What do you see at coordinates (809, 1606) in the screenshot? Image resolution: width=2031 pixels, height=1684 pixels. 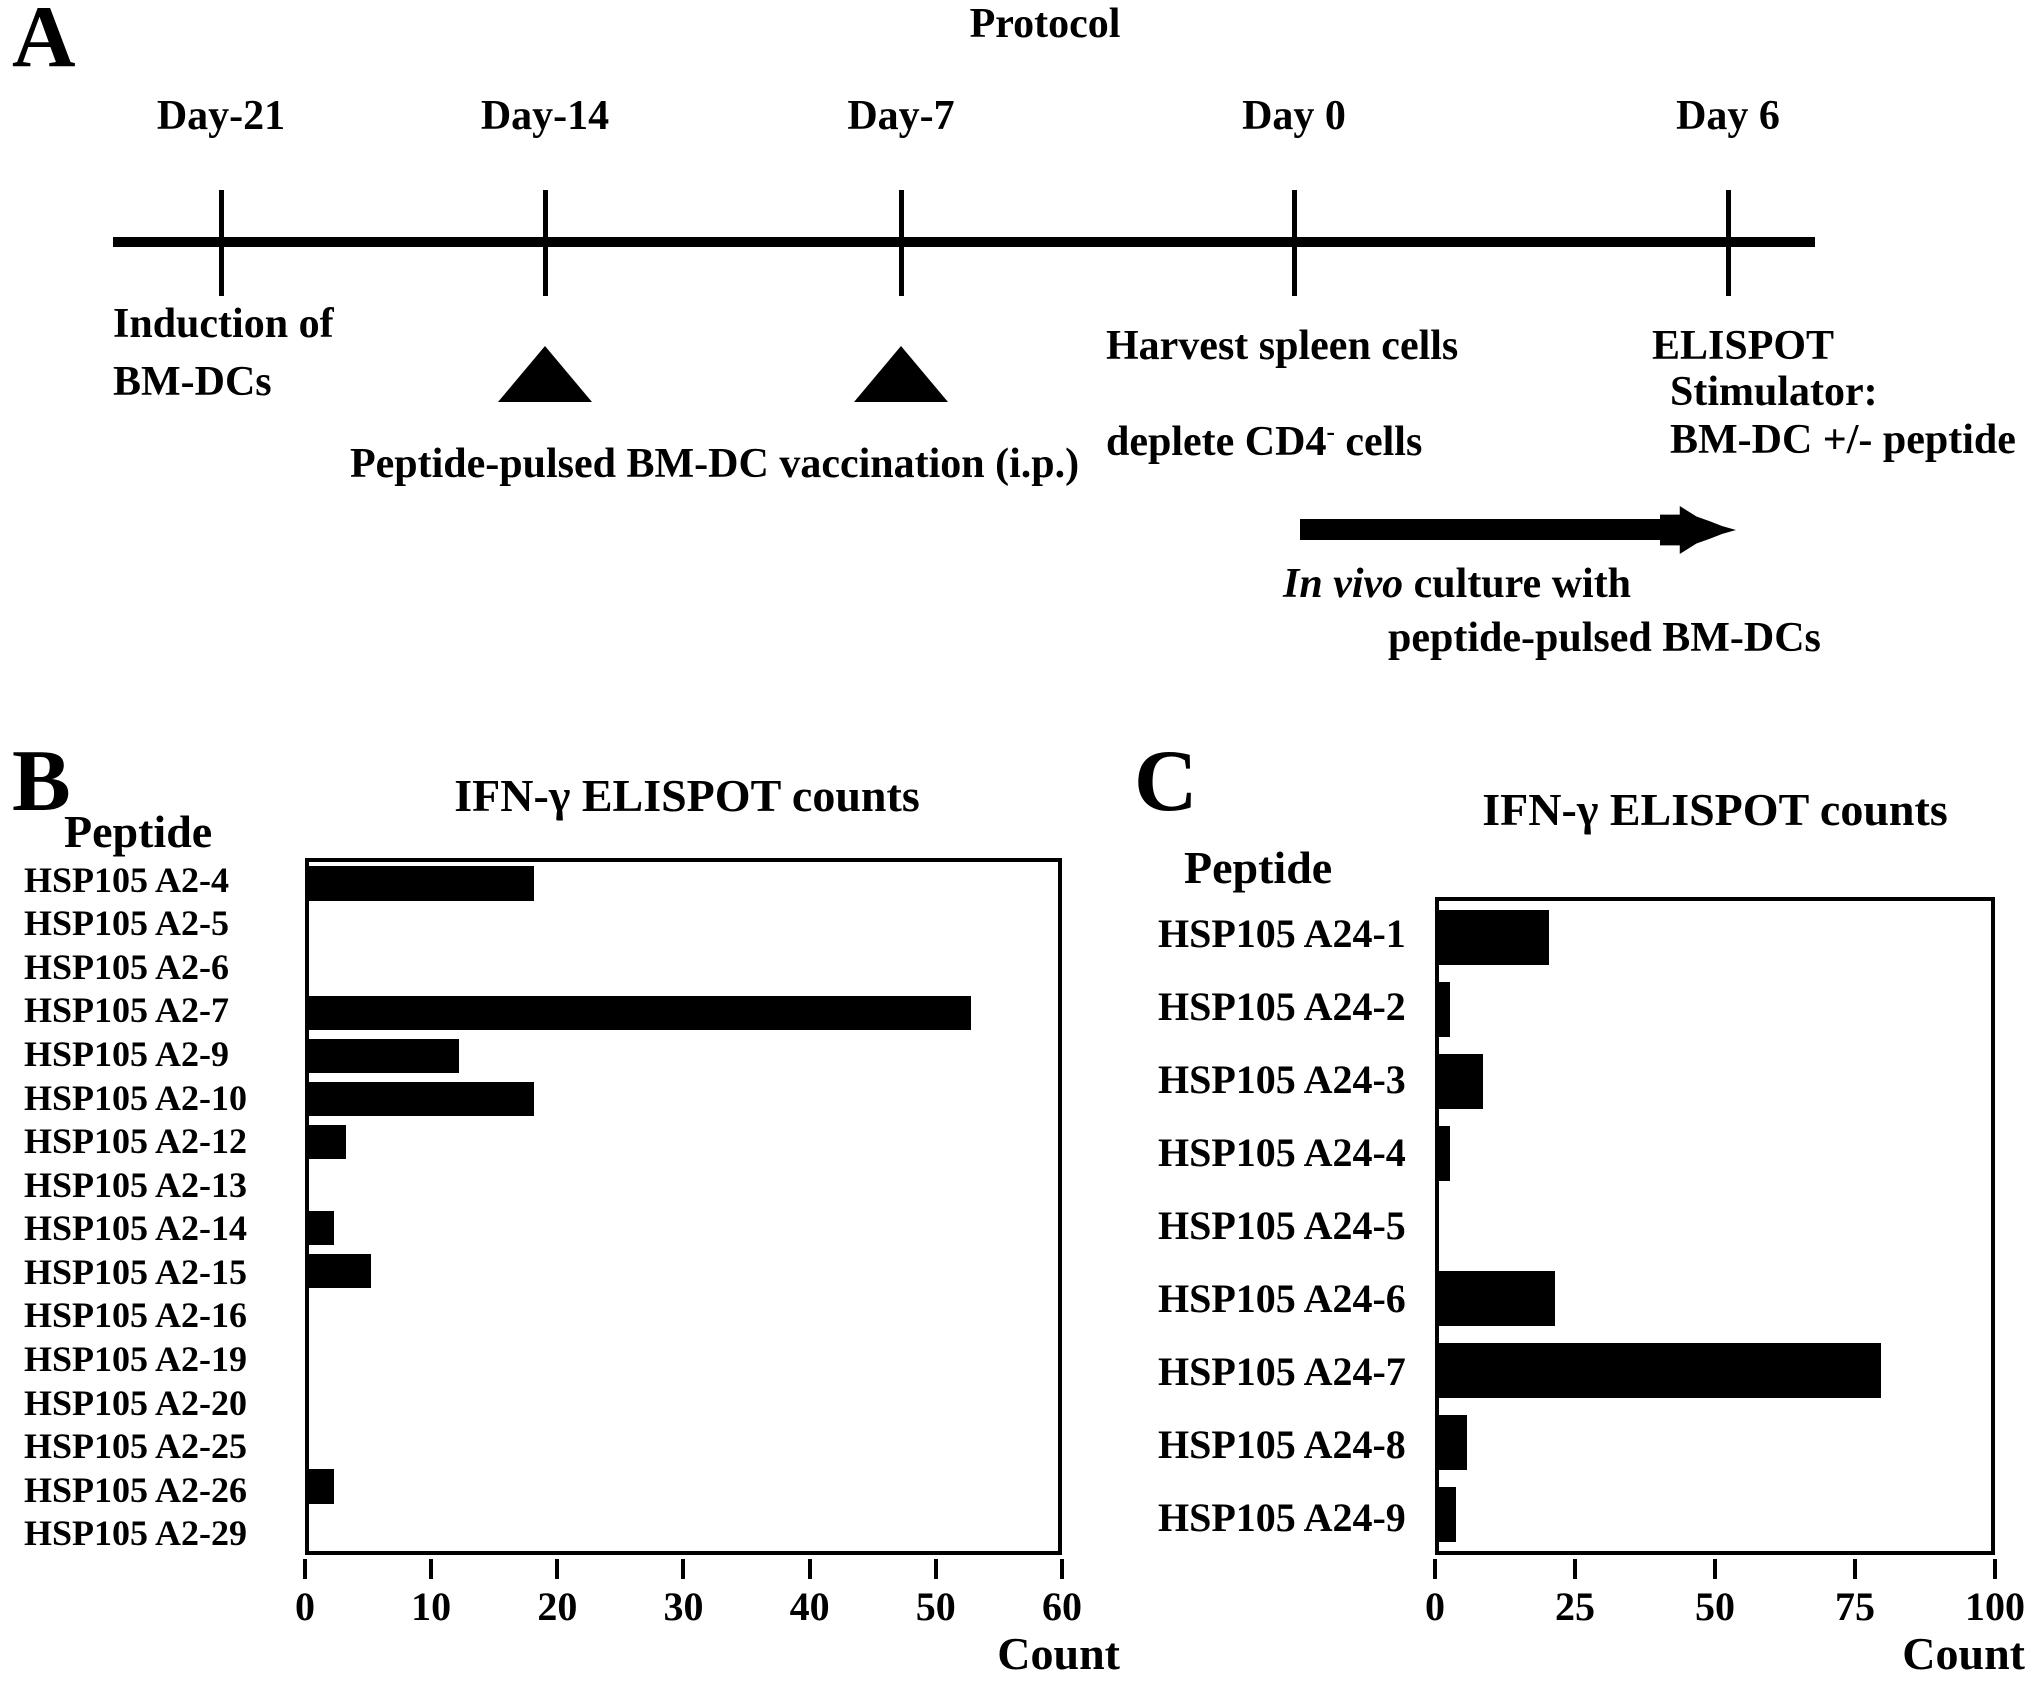 I see `tick-label: 40` at bounding box center [809, 1606].